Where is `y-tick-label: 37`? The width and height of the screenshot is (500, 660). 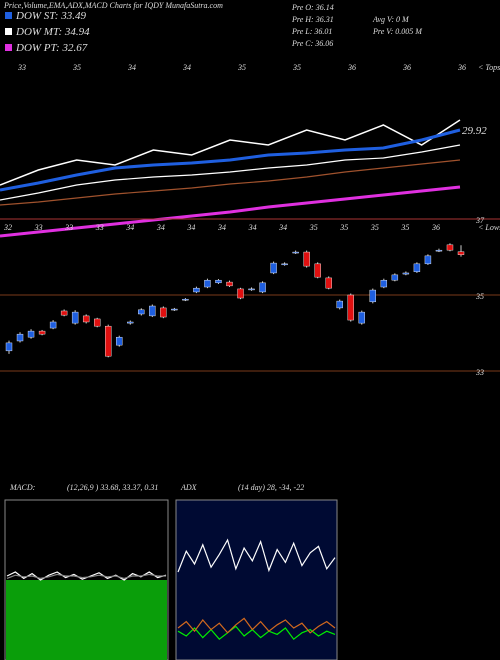 y-tick-label: 37 is located at coordinates (480, 220).